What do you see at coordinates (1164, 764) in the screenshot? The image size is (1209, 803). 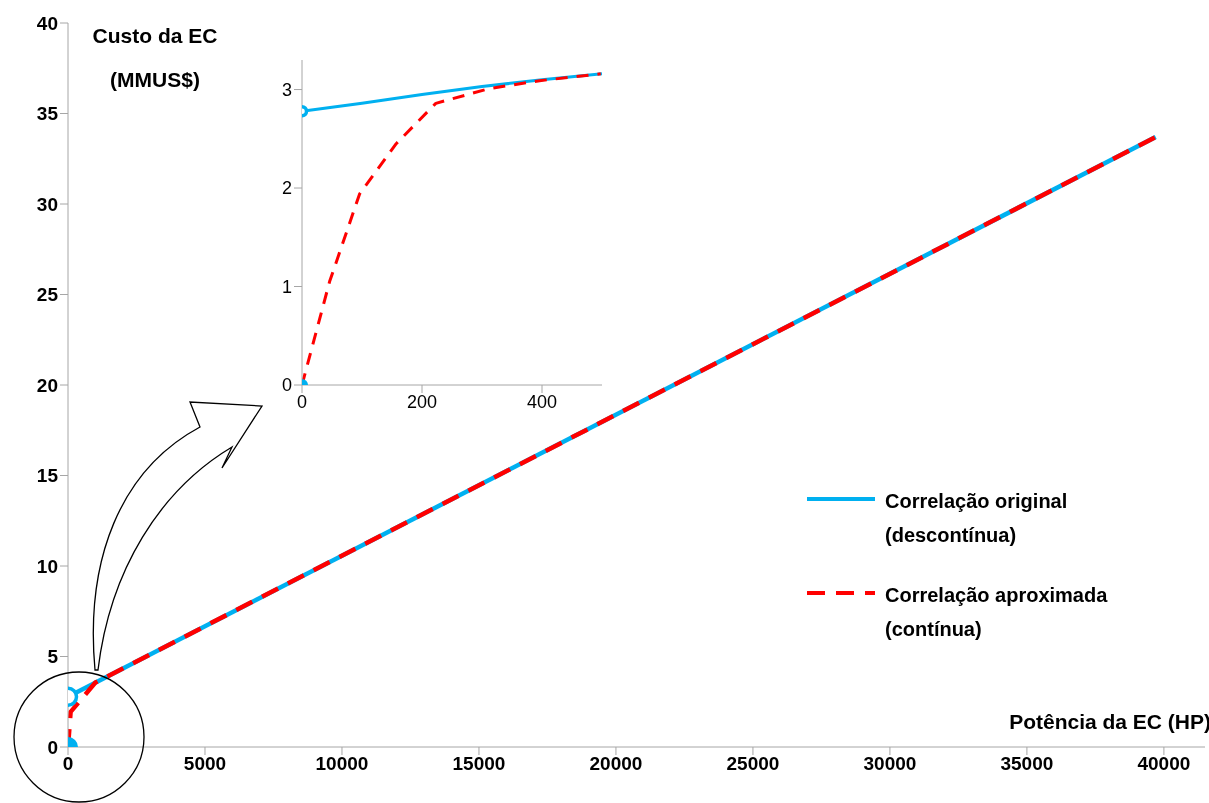 I see `x-tick-label: 40000` at bounding box center [1164, 764].